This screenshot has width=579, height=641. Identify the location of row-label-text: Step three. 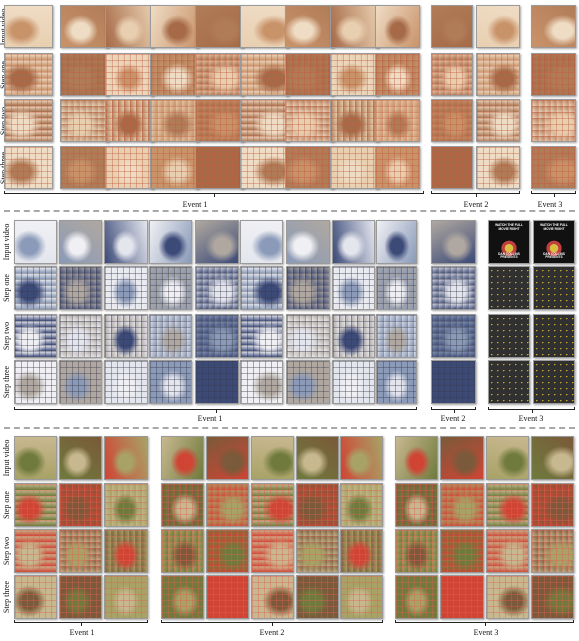
(6, 597).